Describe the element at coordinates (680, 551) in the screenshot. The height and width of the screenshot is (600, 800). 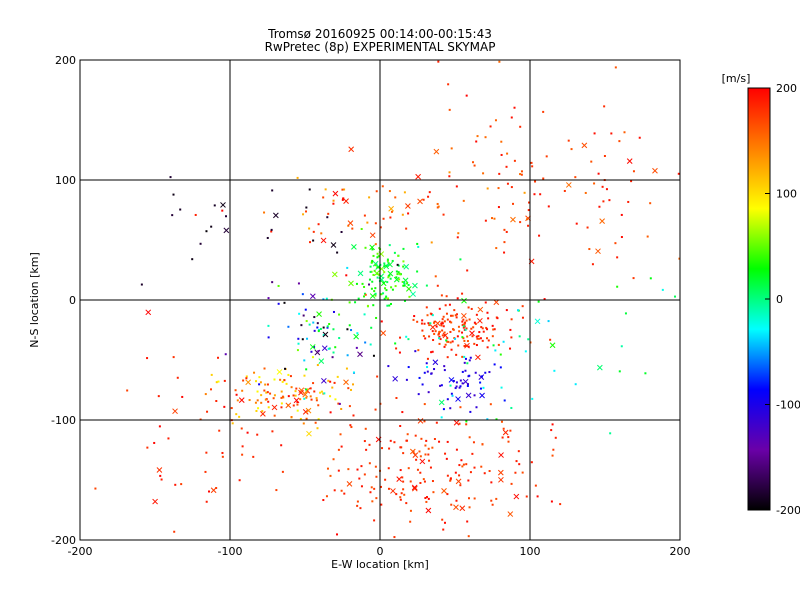
I see `x-tick-label-4: 200` at that location.